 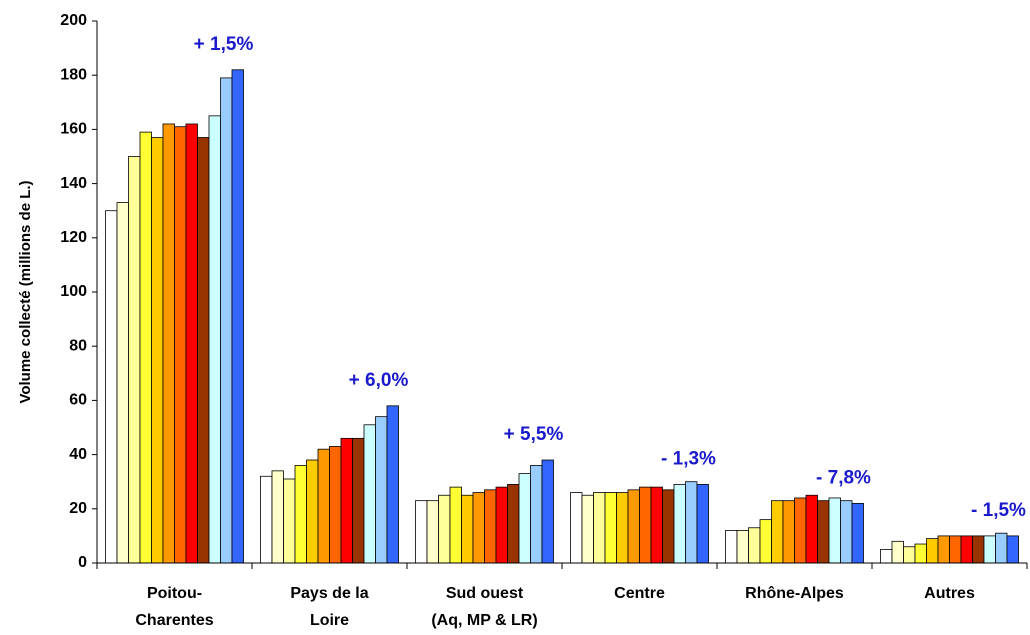 I want to click on y-axis-label: Volume collecté (millions de L.), so click(x=25, y=291).